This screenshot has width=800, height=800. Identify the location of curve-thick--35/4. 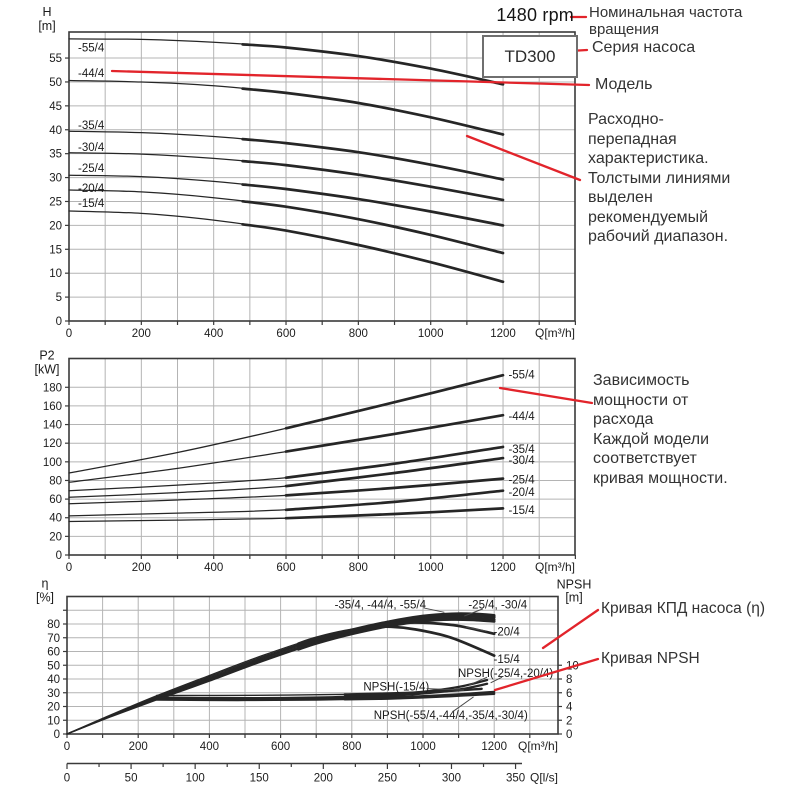
(373, 159).